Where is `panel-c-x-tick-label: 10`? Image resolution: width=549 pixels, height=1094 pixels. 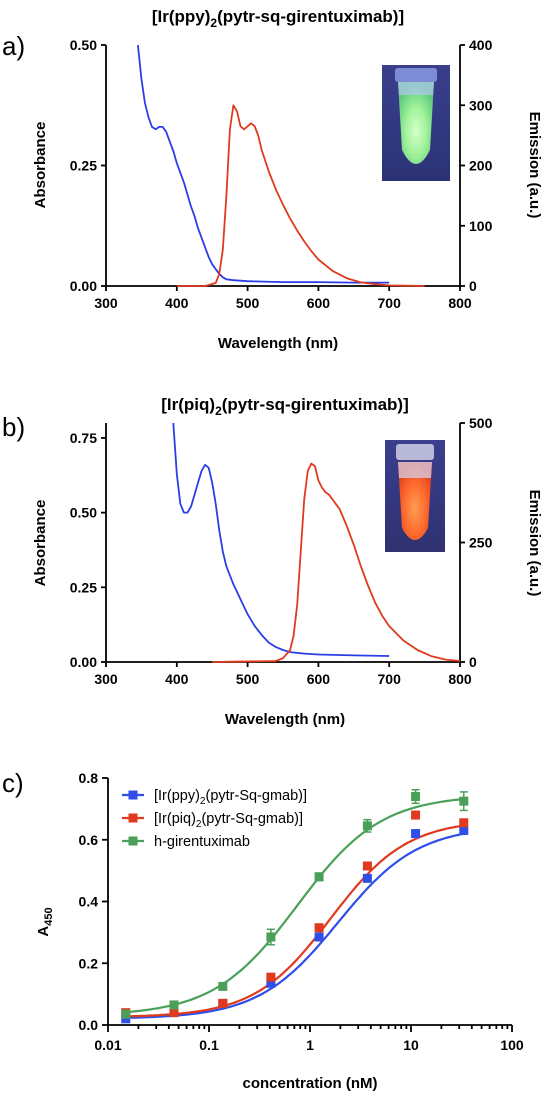
panel-c-x-tick-label: 10 is located at coordinates (411, 1045).